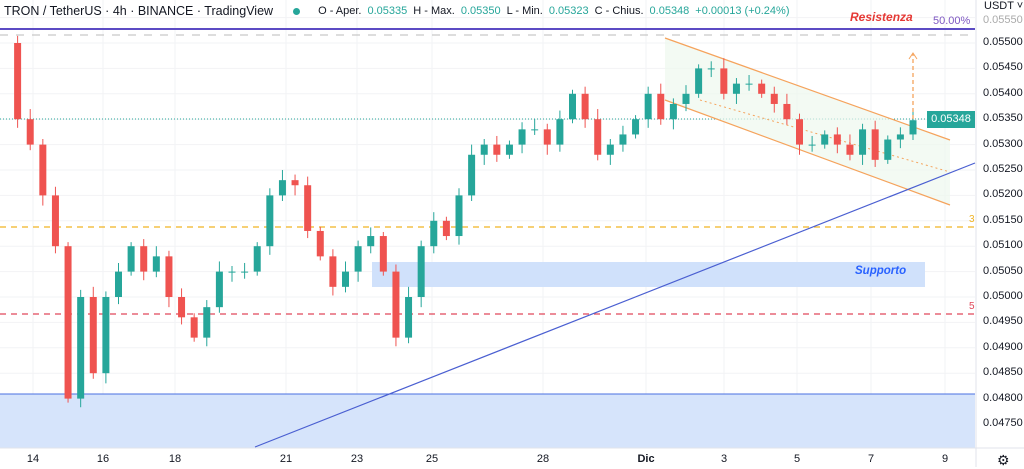 The height and width of the screenshot is (469, 1024). I want to click on target-arrow-head, so click(913, 56).